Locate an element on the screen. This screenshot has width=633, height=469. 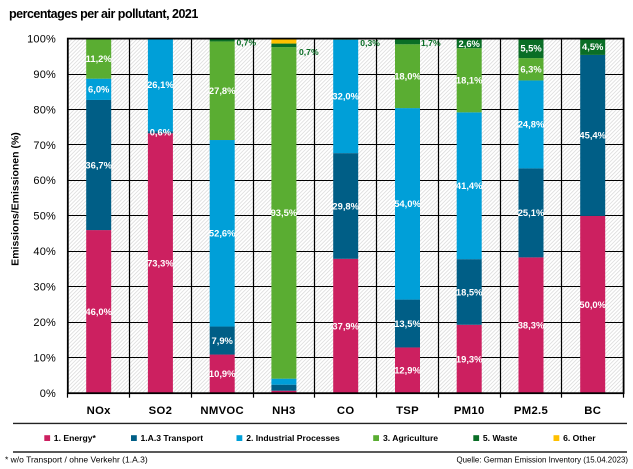
svg-text: 40% is located at coordinates (44, 252).